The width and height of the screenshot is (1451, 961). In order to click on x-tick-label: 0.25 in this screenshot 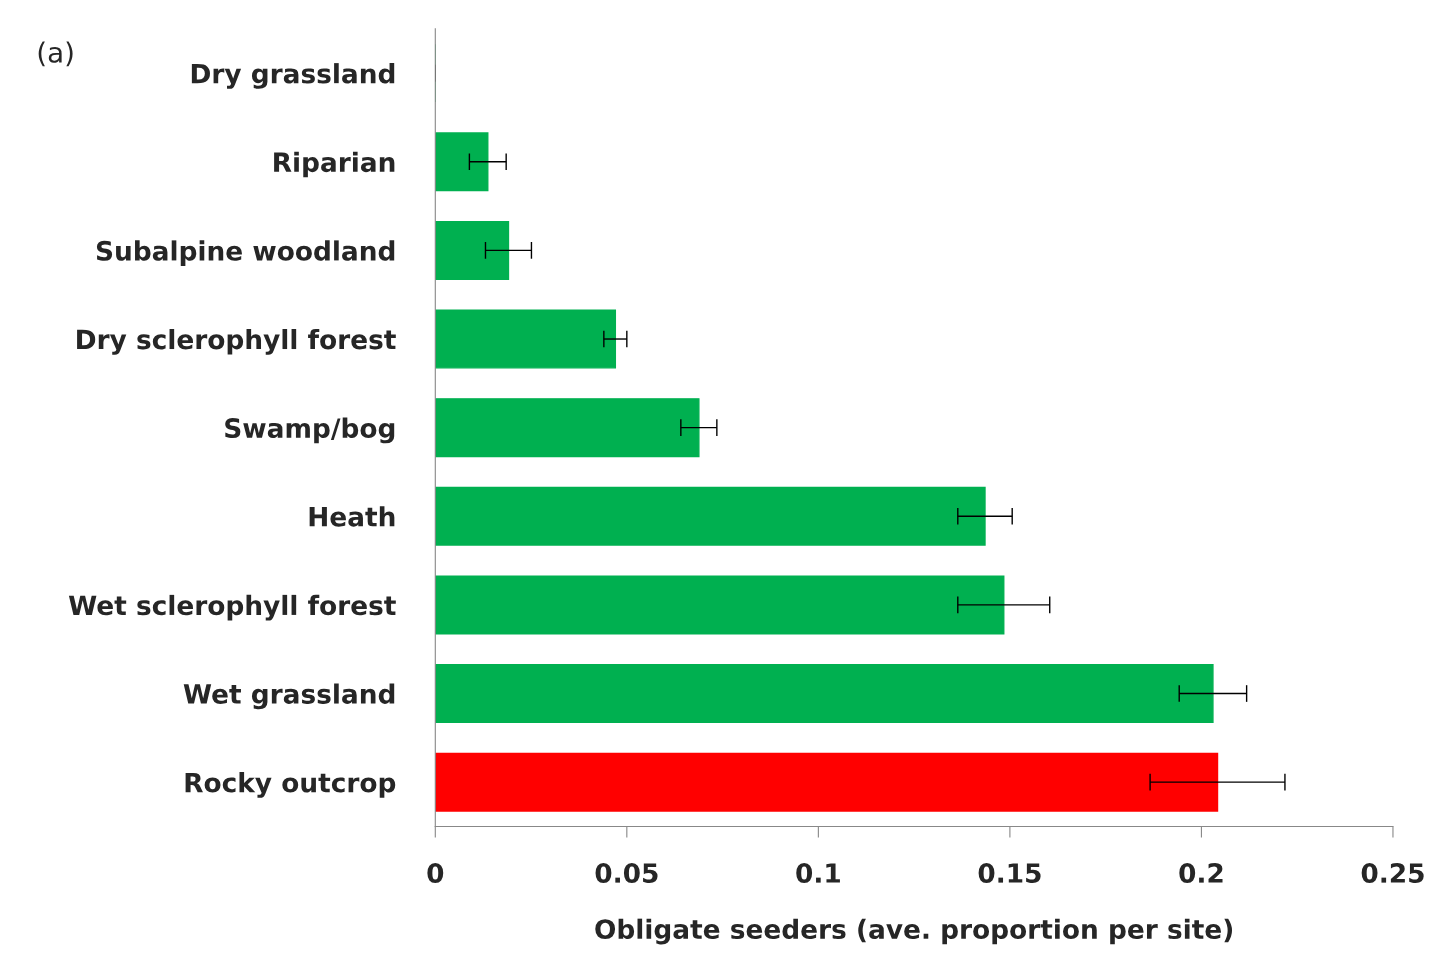, I will do `click(1392, 873)`.